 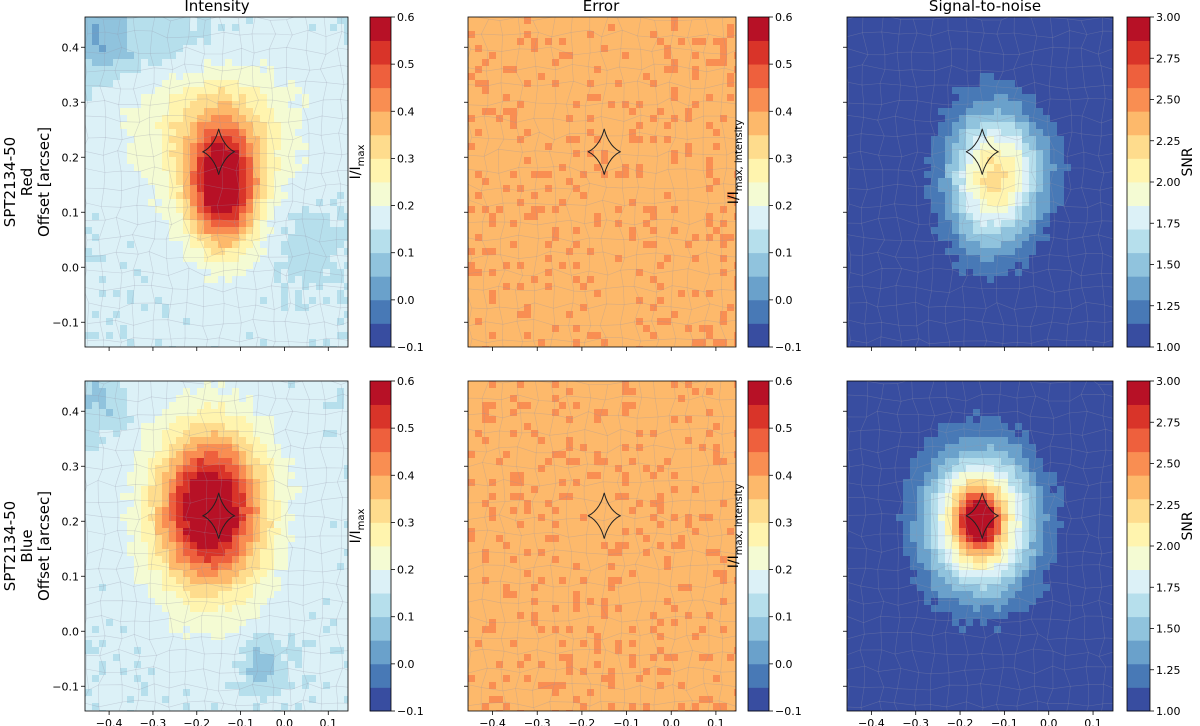 What do you see at coordinates (65, 686) in the screenshot?
I see `y-tick-label: −0.1` at bounding box center [65, 686].